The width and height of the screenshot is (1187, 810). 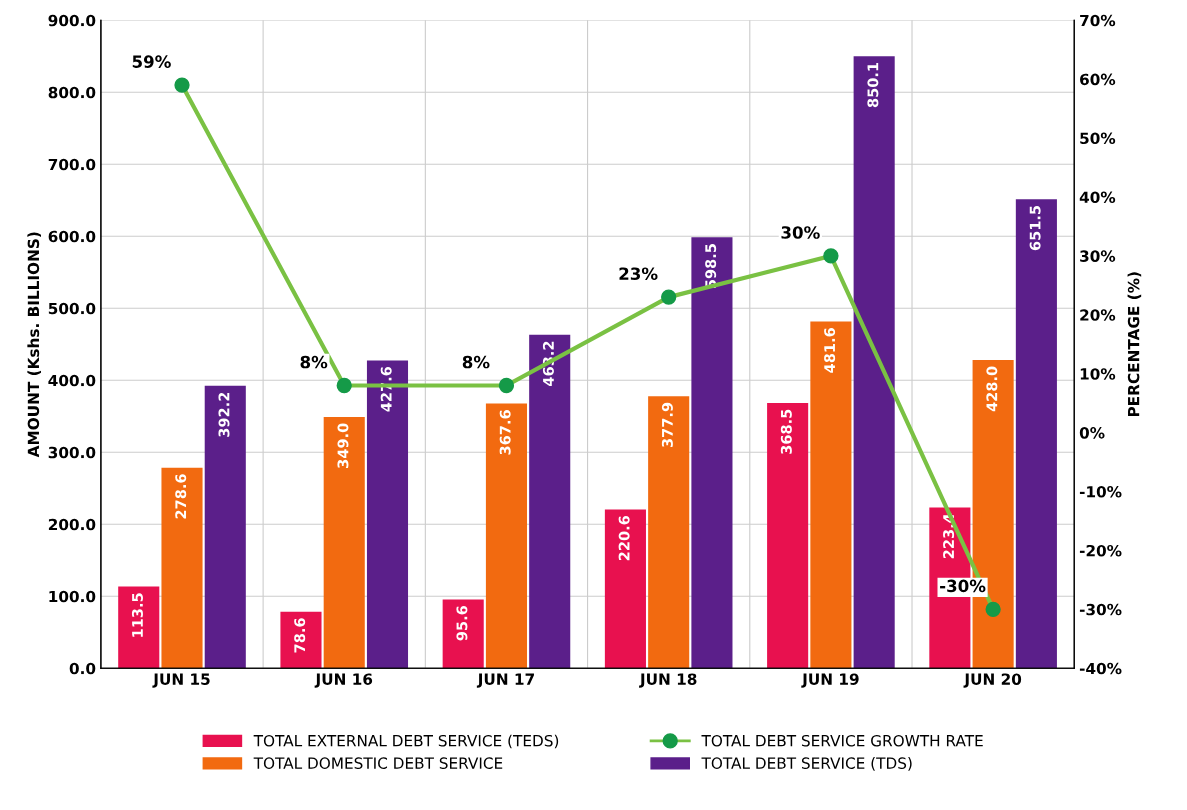 I want to click on data-label: 368.5, so click(x=786, y=431).